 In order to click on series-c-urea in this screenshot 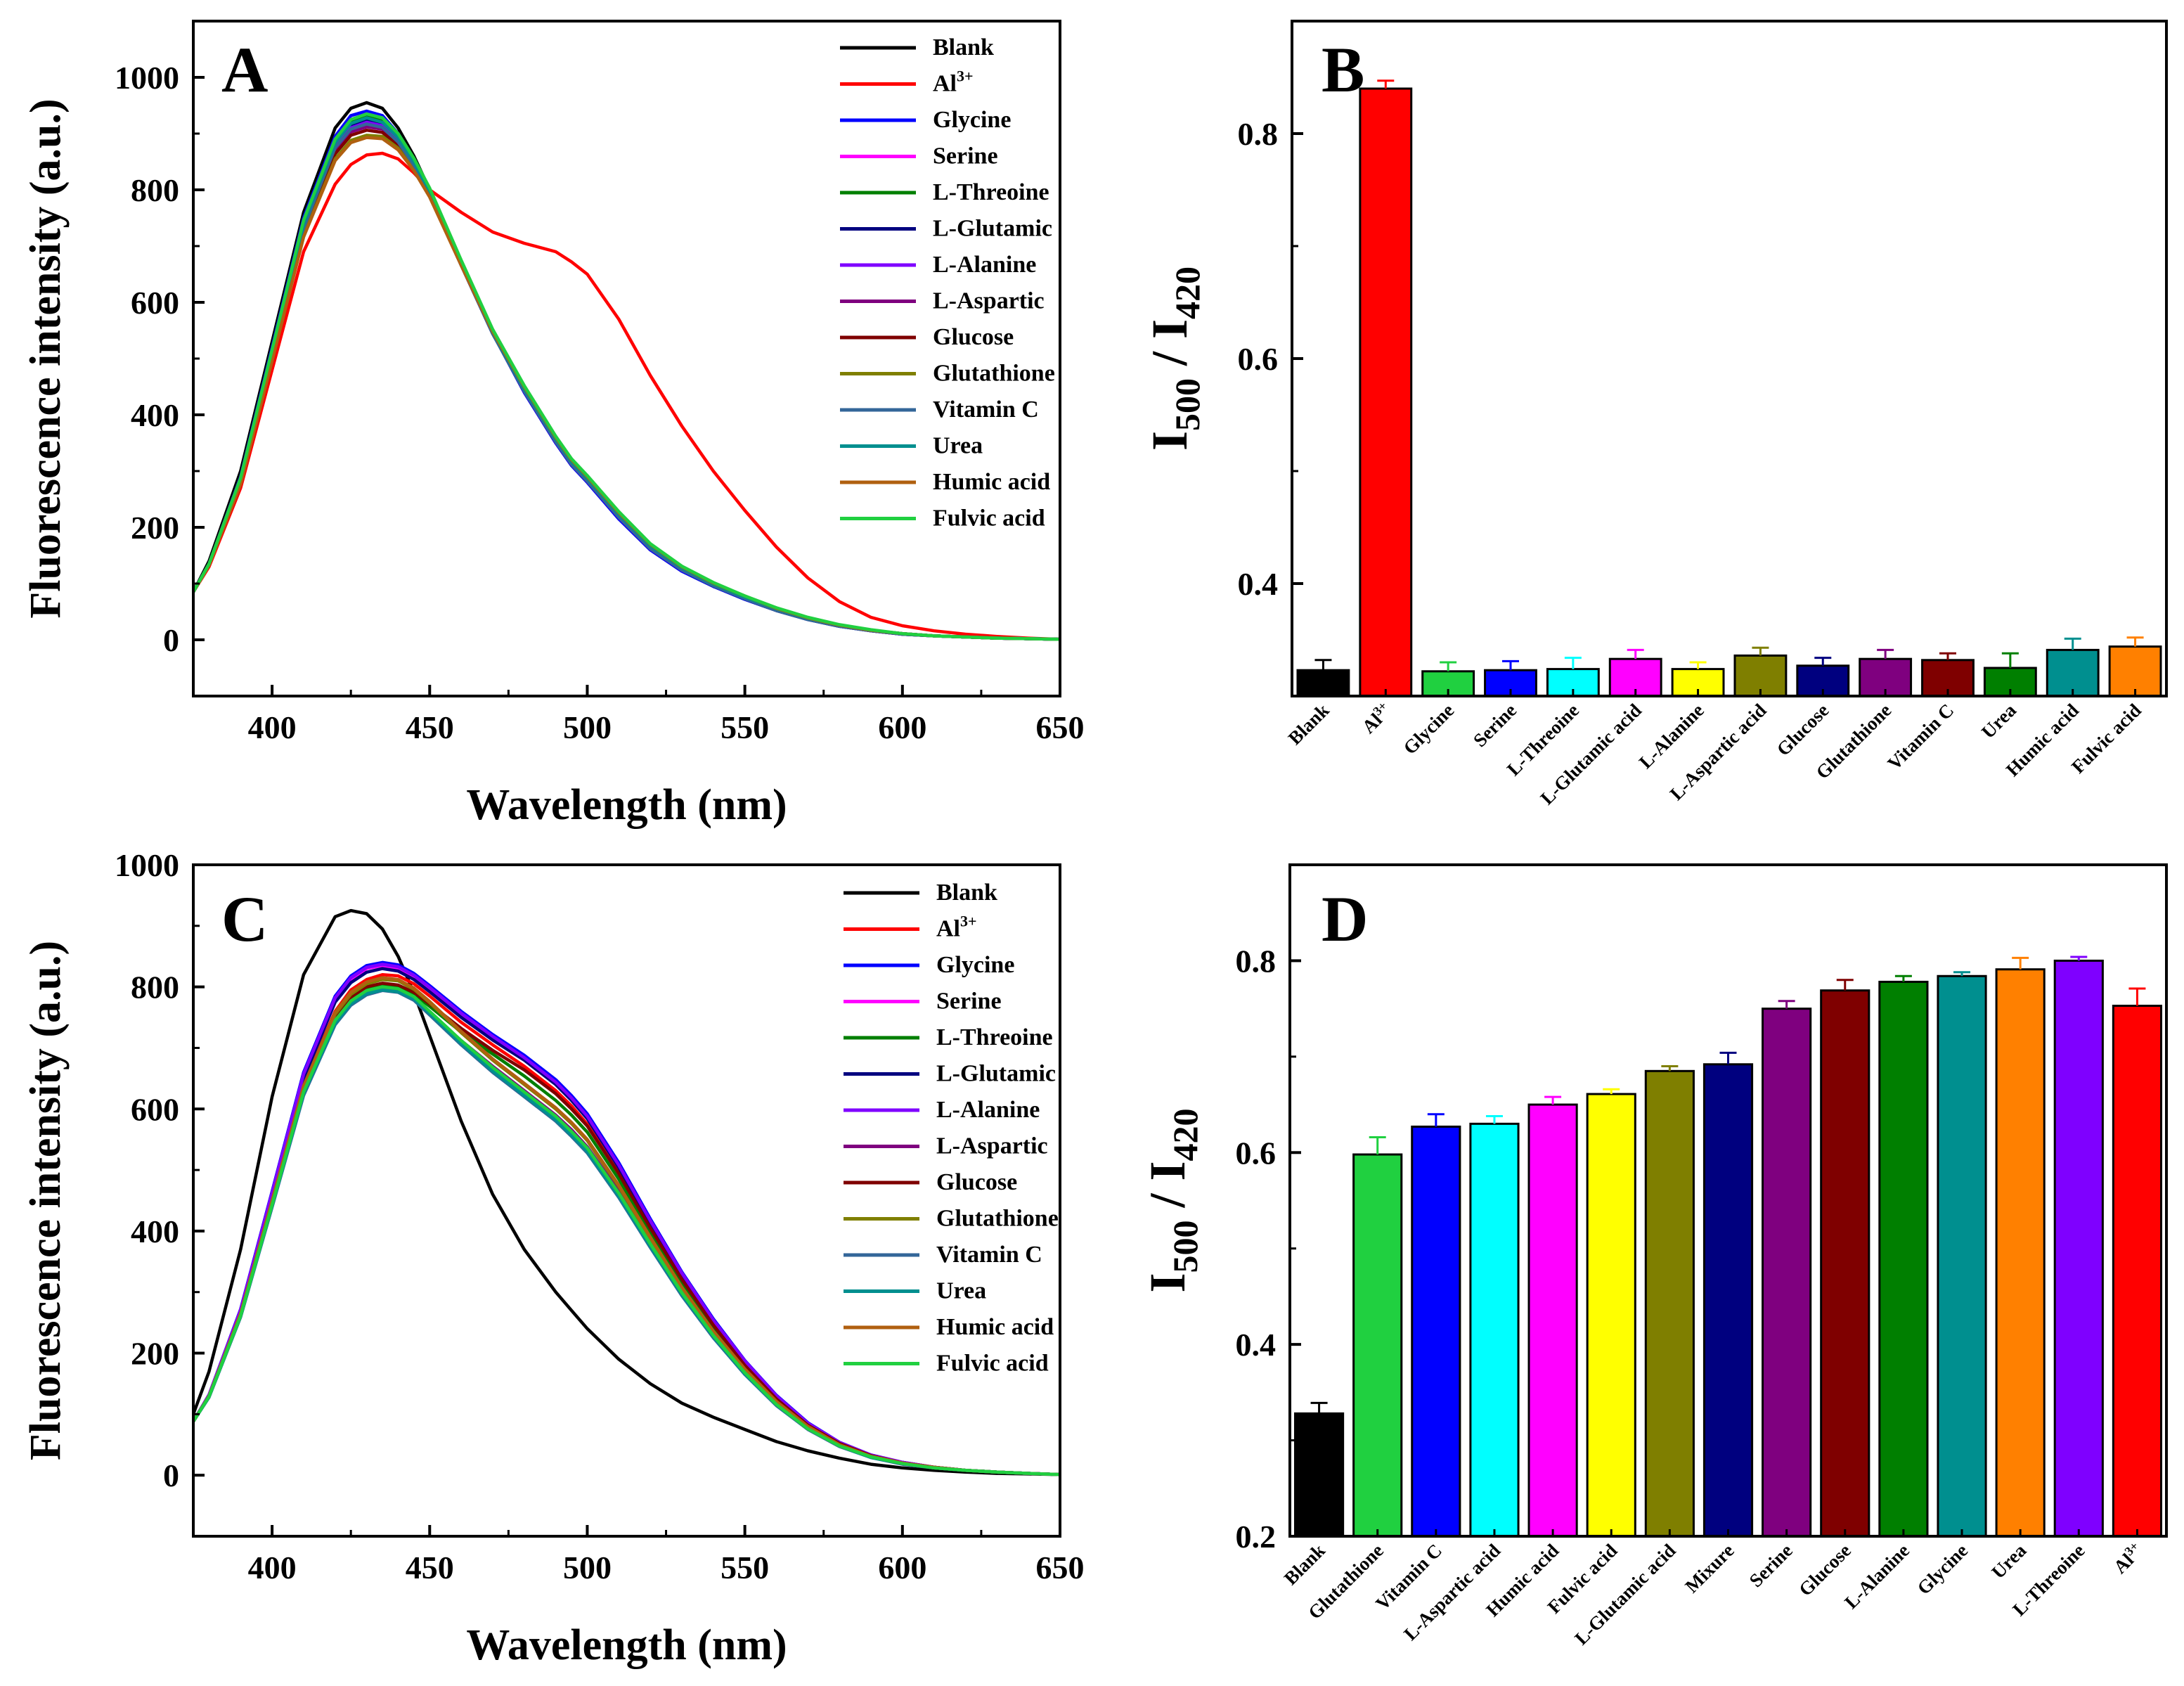, I will do `click(626, 1232)`.